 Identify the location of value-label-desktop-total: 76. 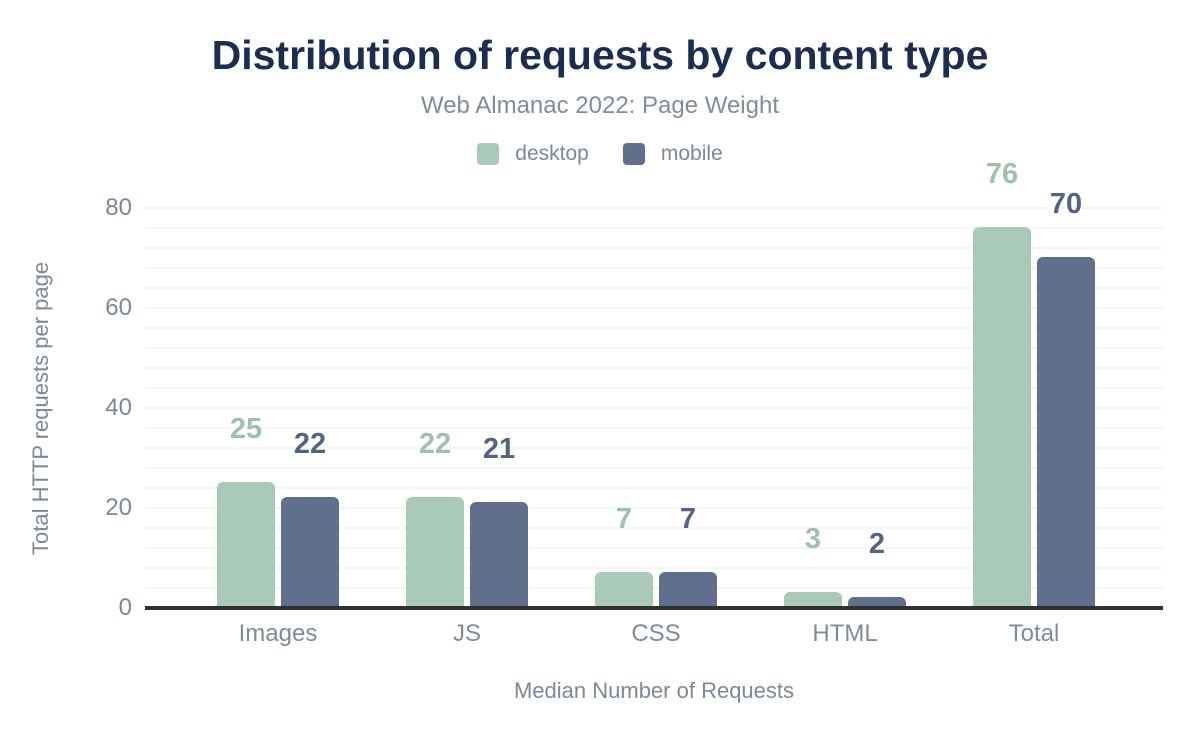
(1002, 174).